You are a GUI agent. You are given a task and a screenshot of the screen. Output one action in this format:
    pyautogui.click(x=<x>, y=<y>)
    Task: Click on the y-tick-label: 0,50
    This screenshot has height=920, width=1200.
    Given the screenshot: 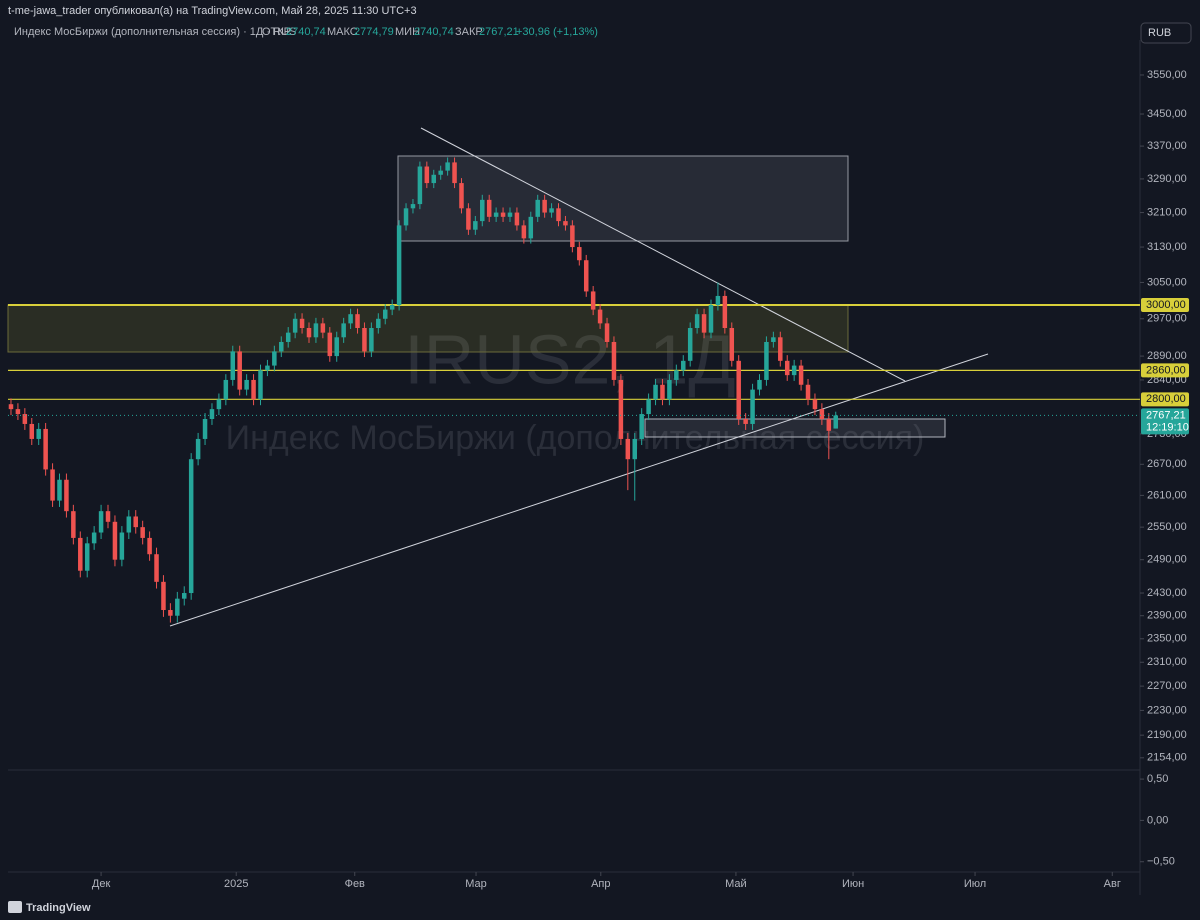 What is the action you would take?
    pyautogui.click(x=1157, y=779)
    